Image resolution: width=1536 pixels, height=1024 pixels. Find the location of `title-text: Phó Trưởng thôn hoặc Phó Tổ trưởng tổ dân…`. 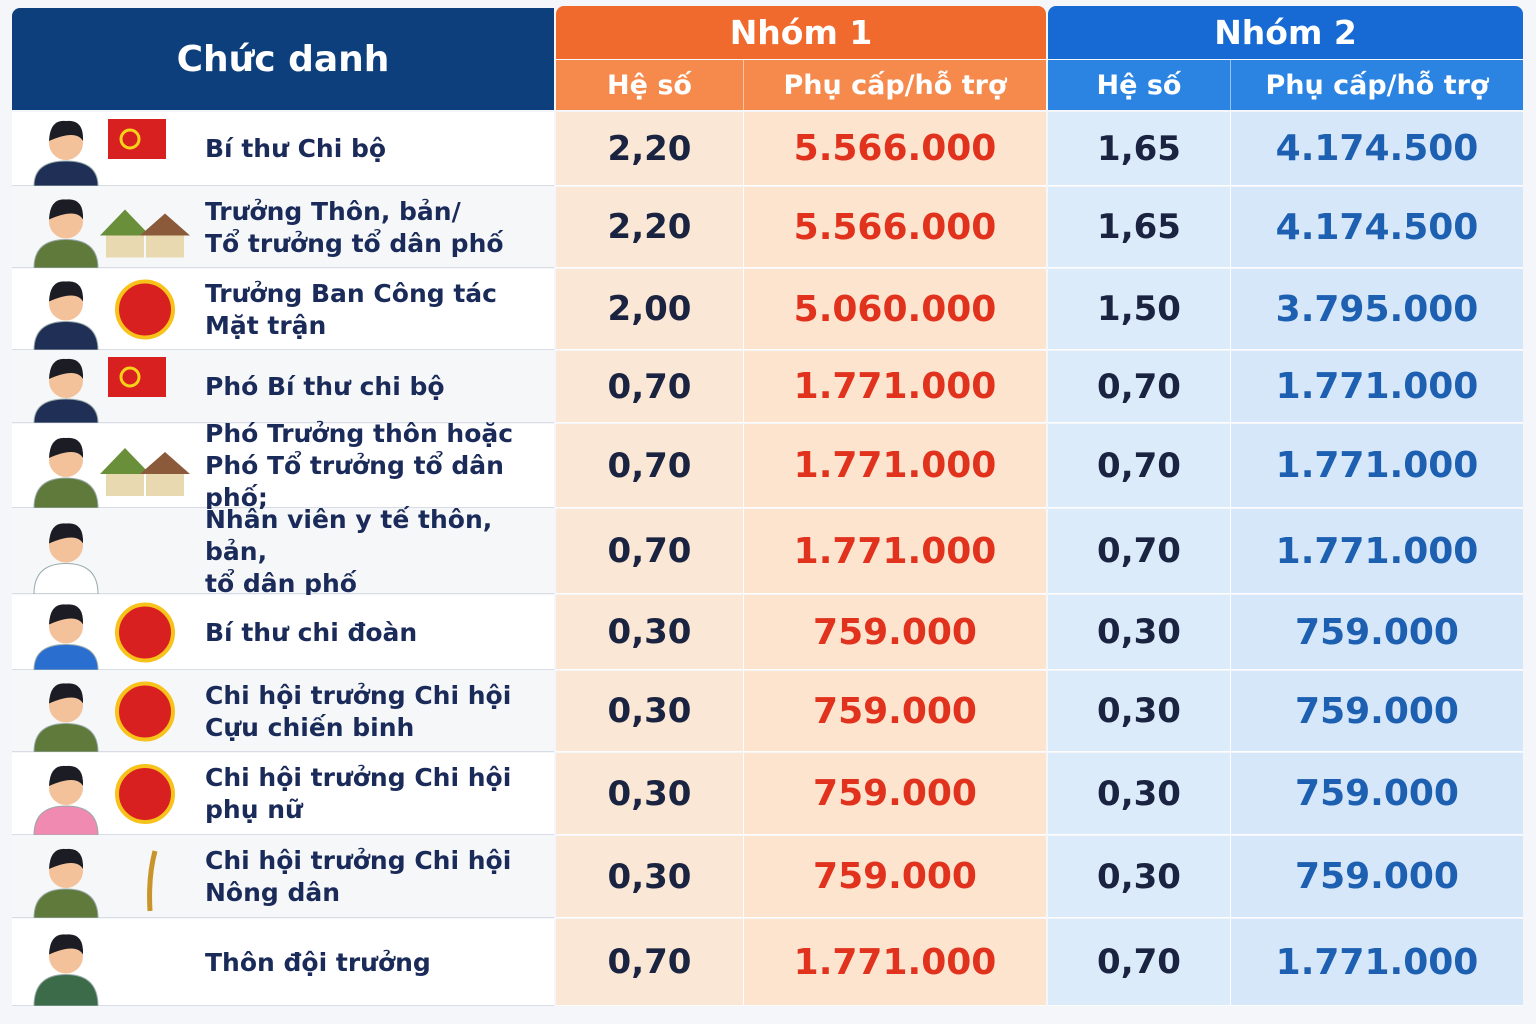

title-text: Phó Trưởng thôn hoặc Phó Tổ trưởng tổ dân… is located at coordinates (375, 465).